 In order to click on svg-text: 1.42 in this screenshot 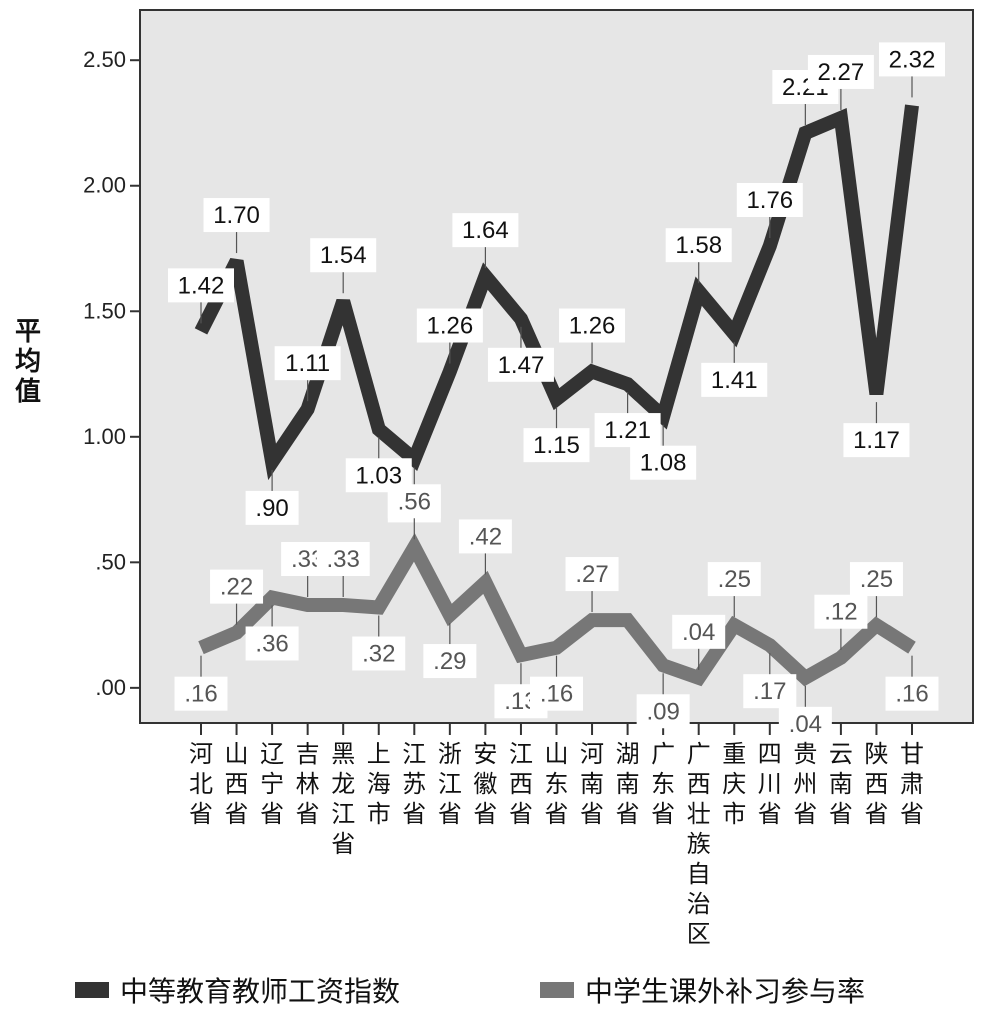, I will do `click(201, 285)`.